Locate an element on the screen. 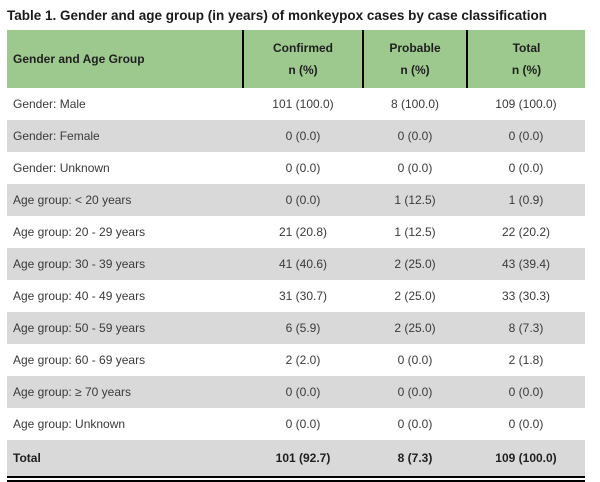 The height and width of the screenshot is (482, 600). column-header-probable-label: Probable is located at coordinates (415, 48).